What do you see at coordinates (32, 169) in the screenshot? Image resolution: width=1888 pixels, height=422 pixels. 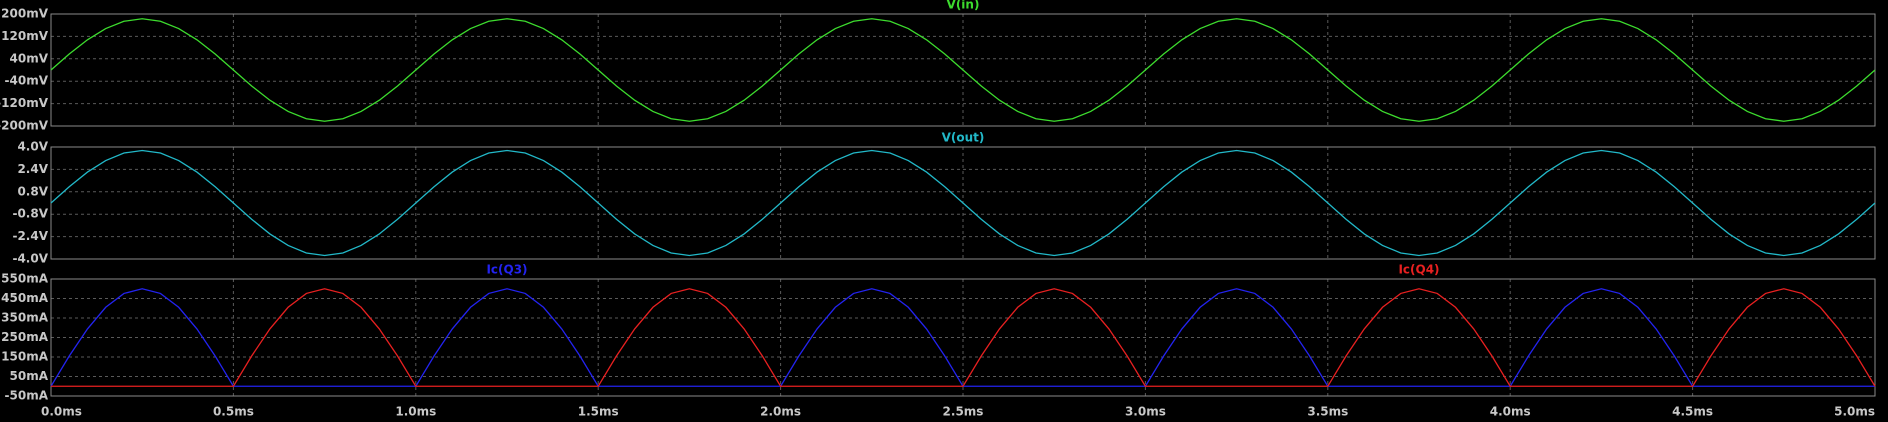 I see `y-tick-label: 2.4V` at bounding box center [32, 169].